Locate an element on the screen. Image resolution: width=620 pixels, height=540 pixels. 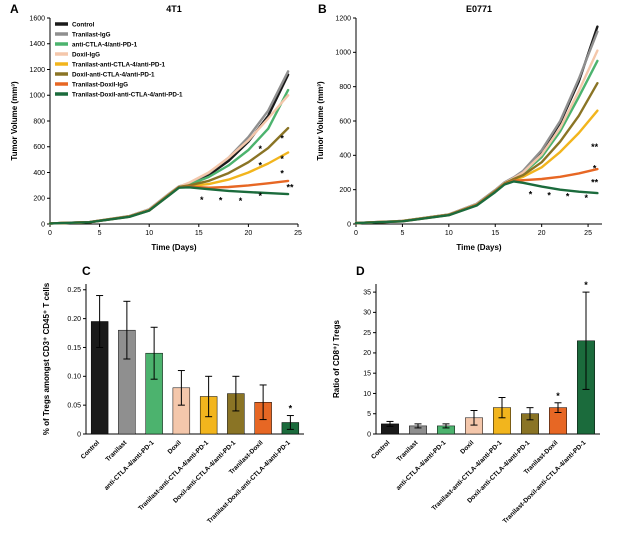
y-axis-label: Ratio of CD8⁺/ Tregs is located at coordinates (336, 358).